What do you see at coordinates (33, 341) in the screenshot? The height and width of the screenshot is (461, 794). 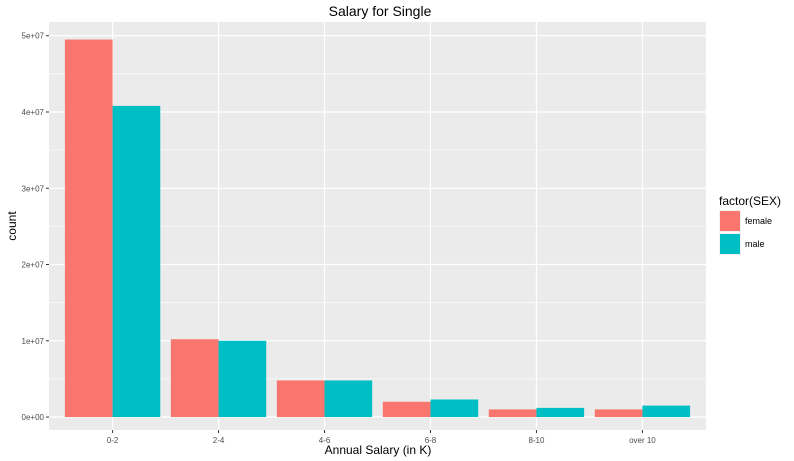 I see `y-tick-label: 1e+07` at bounding box center [33, 341].